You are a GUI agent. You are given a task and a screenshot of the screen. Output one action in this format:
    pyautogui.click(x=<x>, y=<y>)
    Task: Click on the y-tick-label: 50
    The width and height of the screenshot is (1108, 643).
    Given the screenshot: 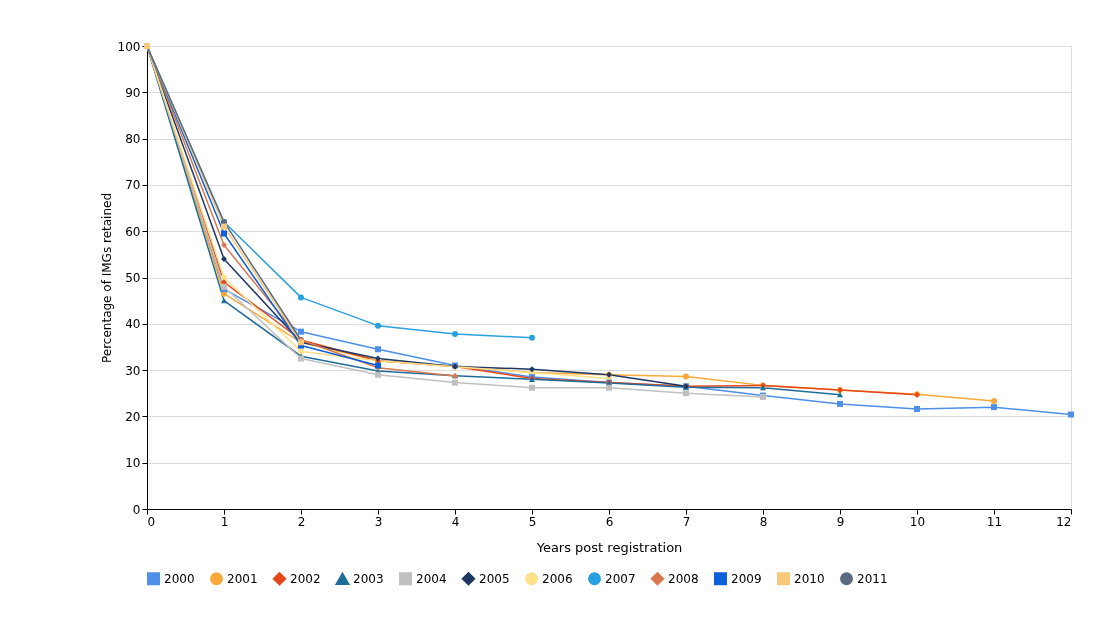 What is the action you would take?
    pyautogui.click(x=133, y=278)
    